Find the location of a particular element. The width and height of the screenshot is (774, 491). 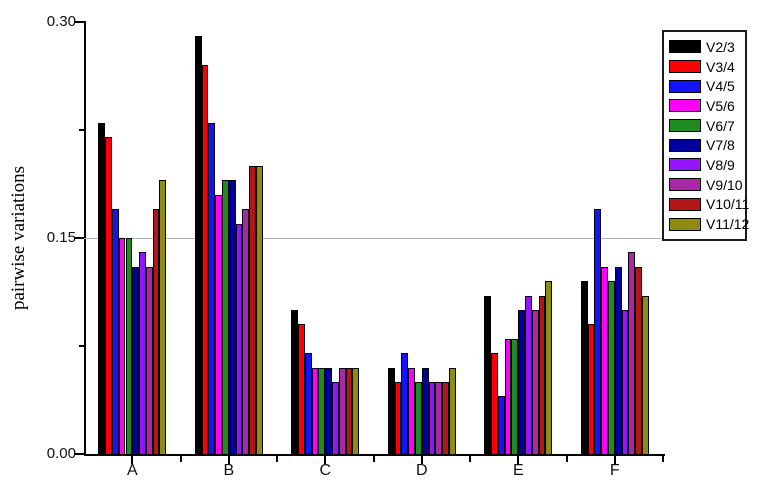

legend-item-V9-10: V9/10 is located at coordinates (707, 185).